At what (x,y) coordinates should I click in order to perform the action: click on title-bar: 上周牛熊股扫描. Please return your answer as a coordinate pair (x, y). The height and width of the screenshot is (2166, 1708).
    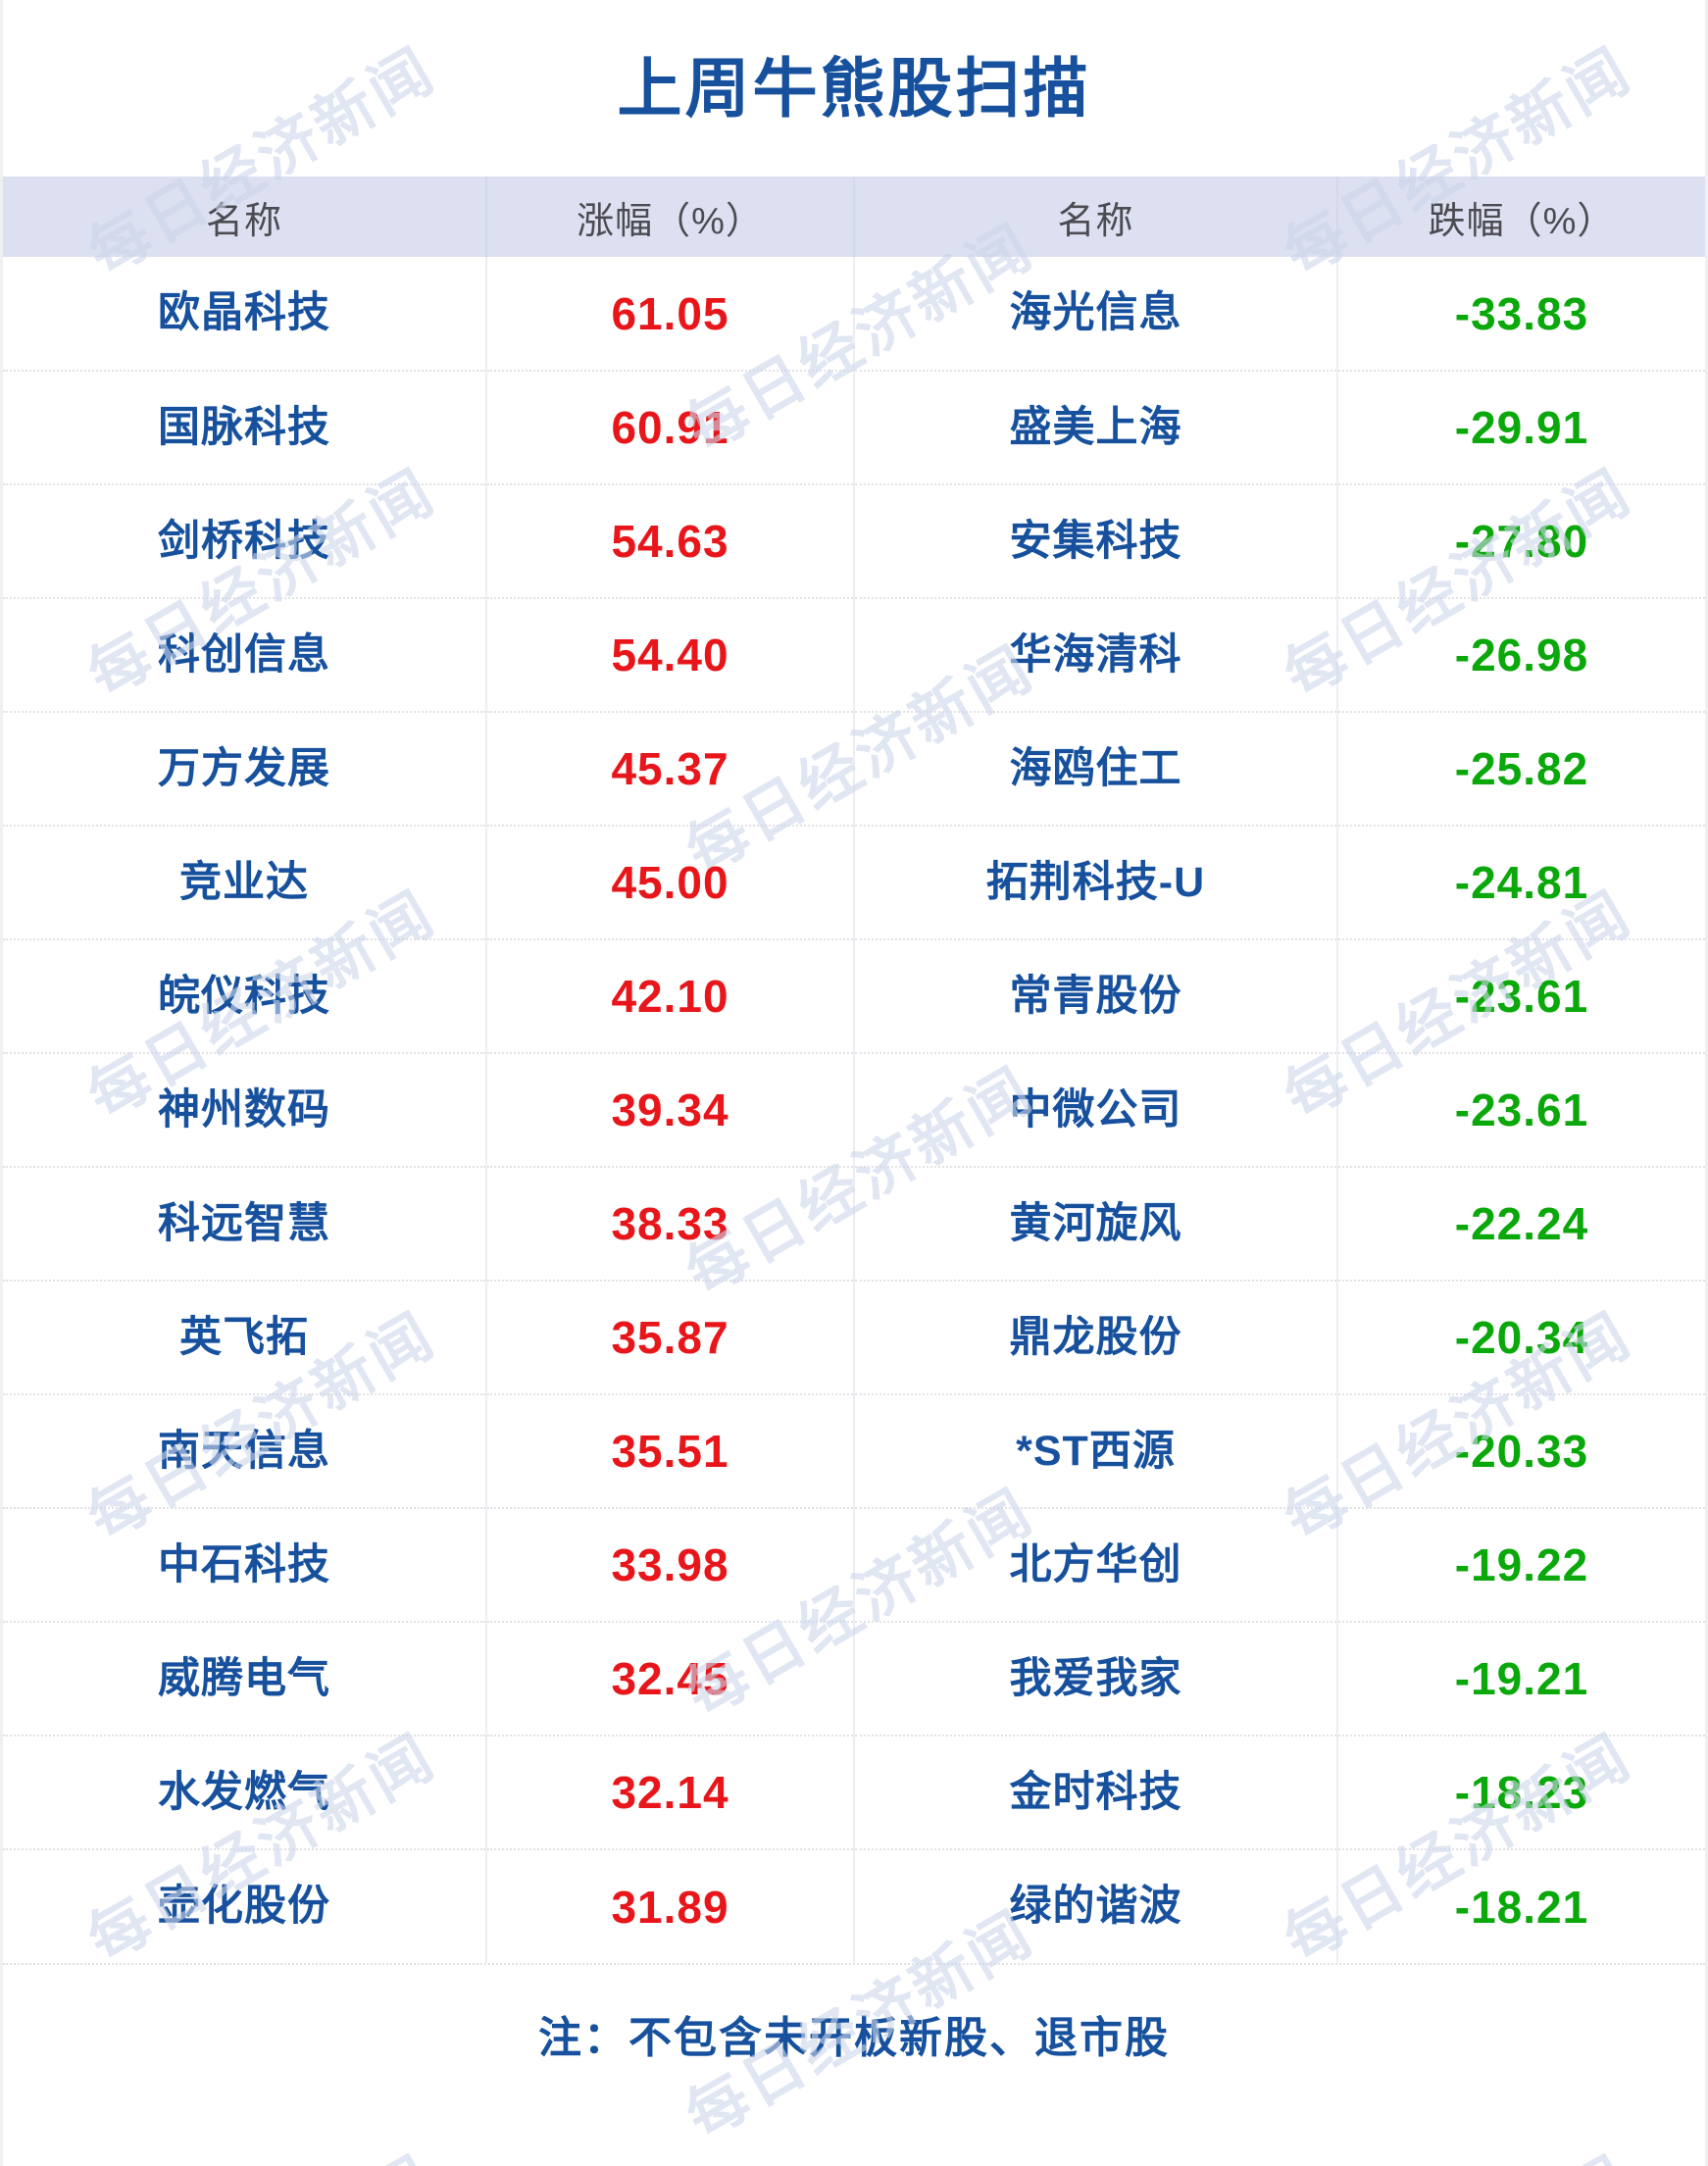
    Looking at the image, I should click on (854, 88).